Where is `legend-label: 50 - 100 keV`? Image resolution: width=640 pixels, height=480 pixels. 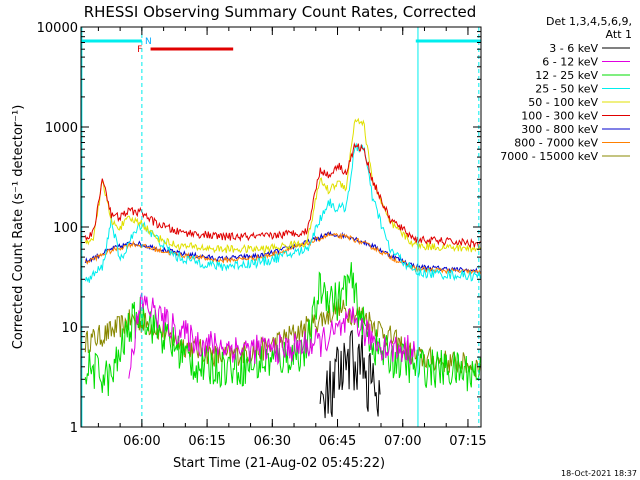
legend-label: 50 - 100 keV is located at coordinates (563, 102).